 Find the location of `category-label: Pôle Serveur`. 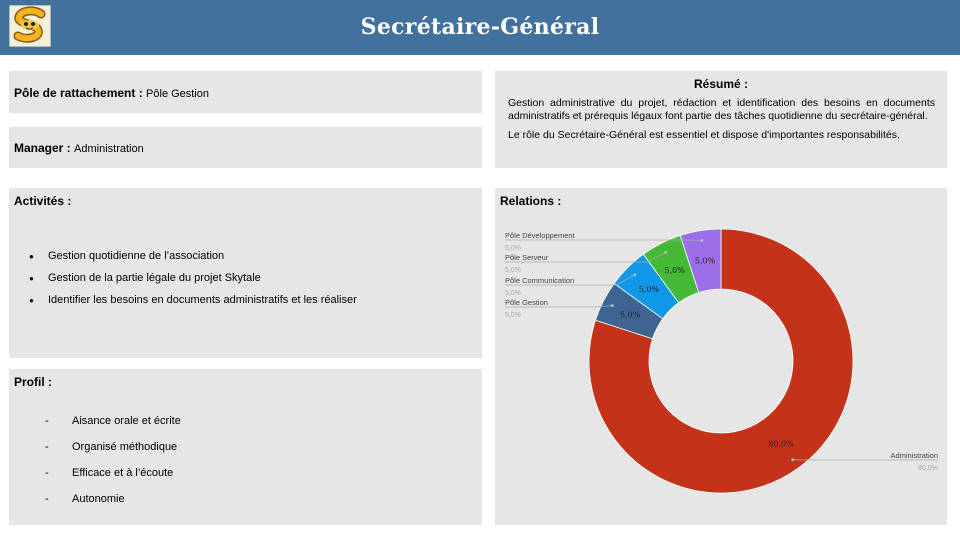

category-label: Pôle Serveur is located at coordinates (527, 257).